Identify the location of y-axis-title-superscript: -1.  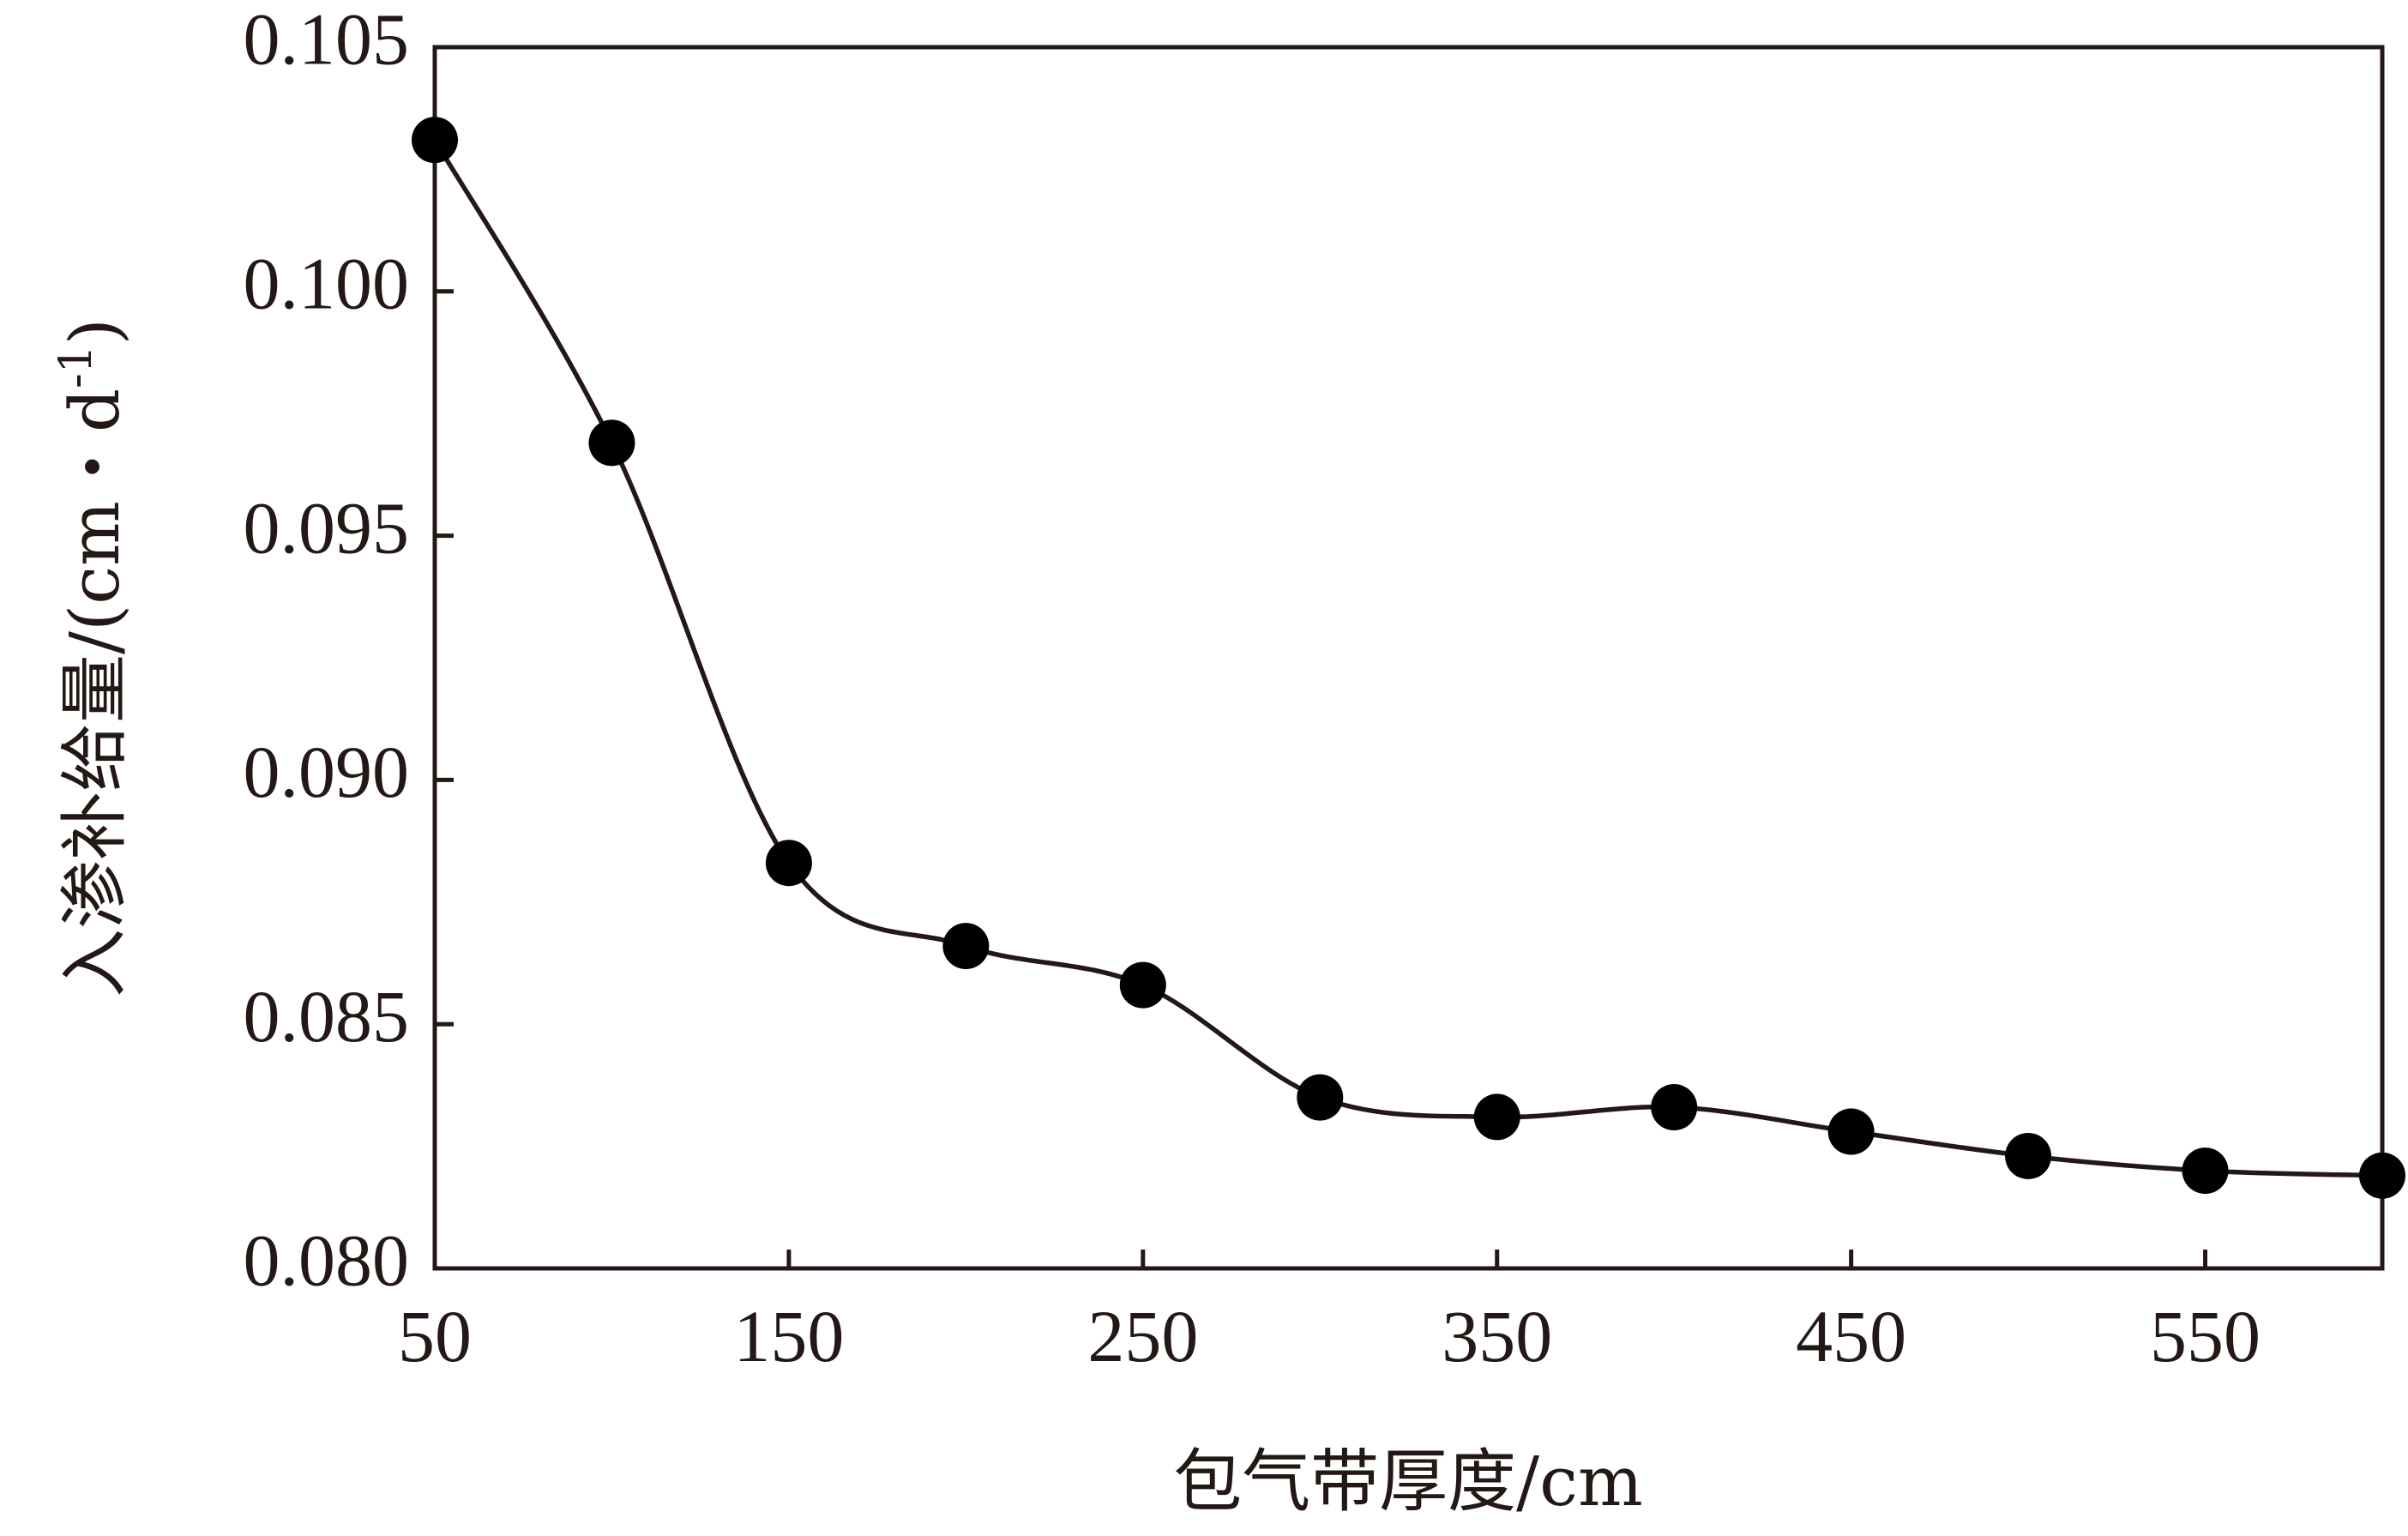
(76, 367).